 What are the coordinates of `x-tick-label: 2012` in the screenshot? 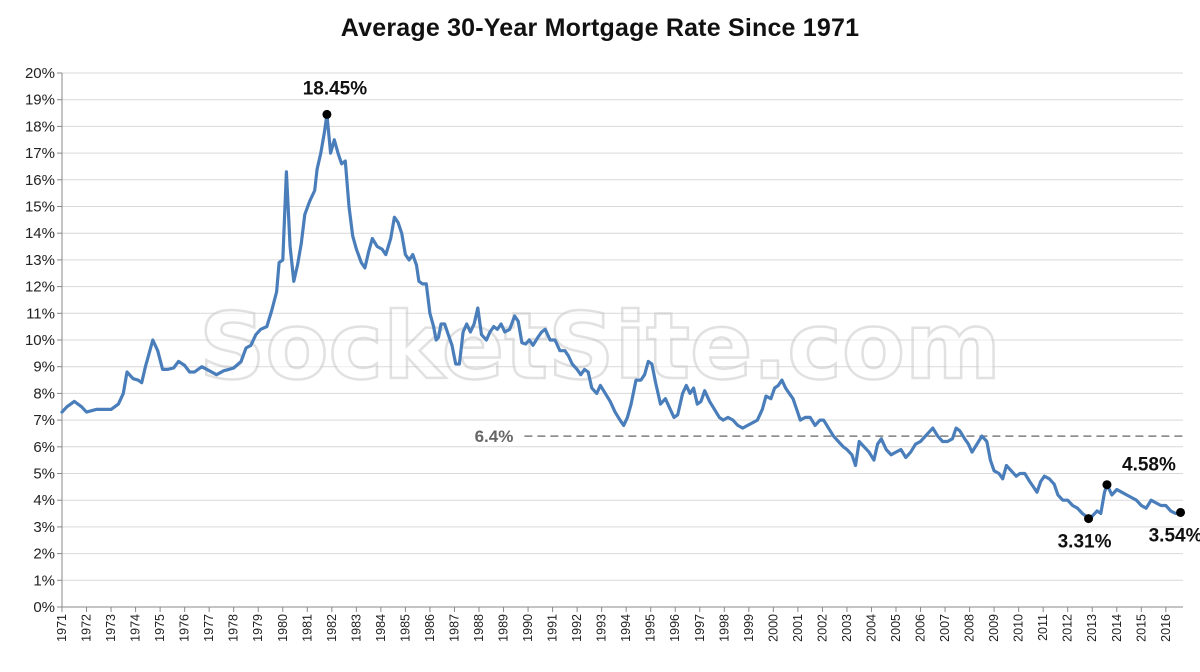 It's located at (1068, 628).